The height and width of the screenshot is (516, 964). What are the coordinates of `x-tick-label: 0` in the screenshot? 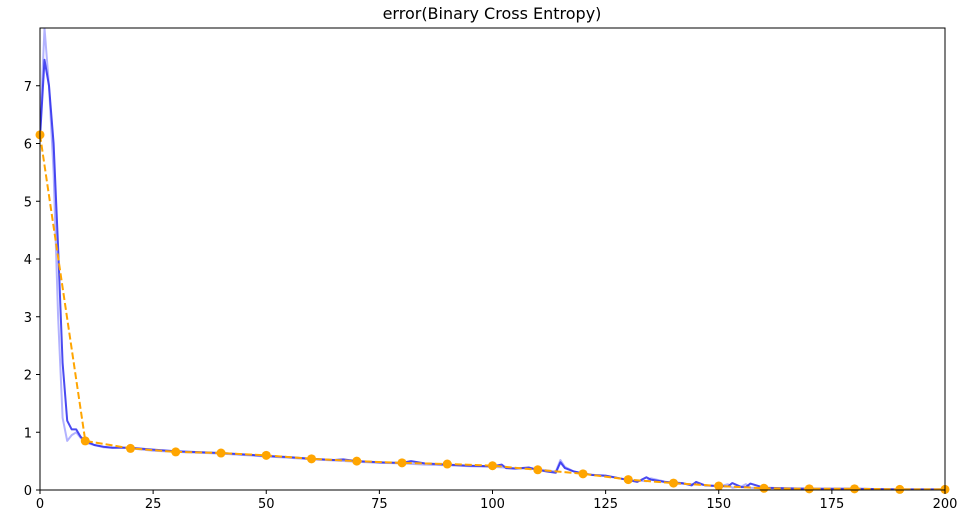 It's located at (40, 504).